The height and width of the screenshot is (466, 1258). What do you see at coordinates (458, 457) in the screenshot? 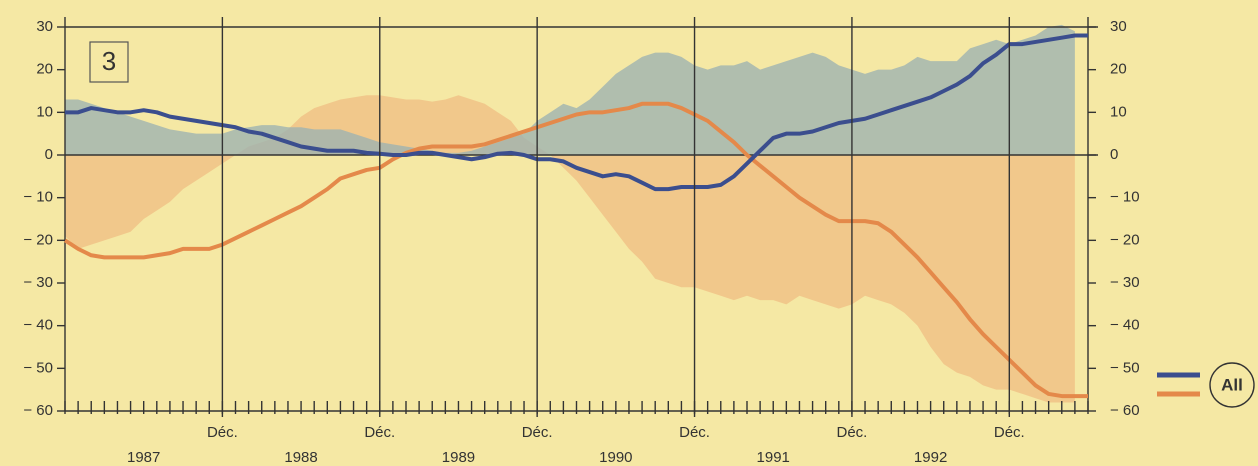
I see `year-label: 1989` at bounding box center [458, 457].